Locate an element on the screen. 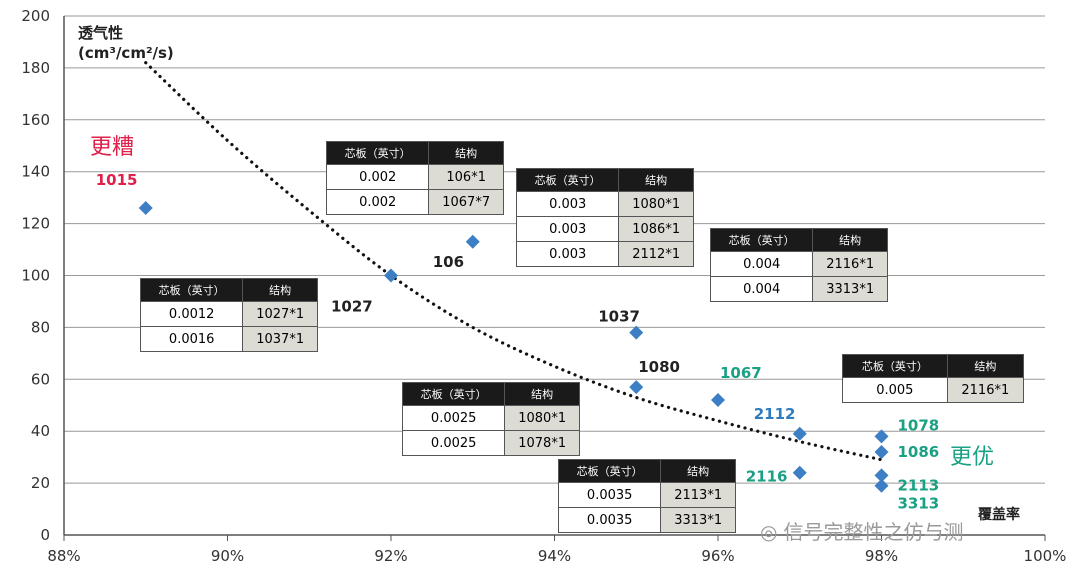 This screenshot has height=578, width=1080. table-cell: 3313*1 is located at coordinates (698, 520).